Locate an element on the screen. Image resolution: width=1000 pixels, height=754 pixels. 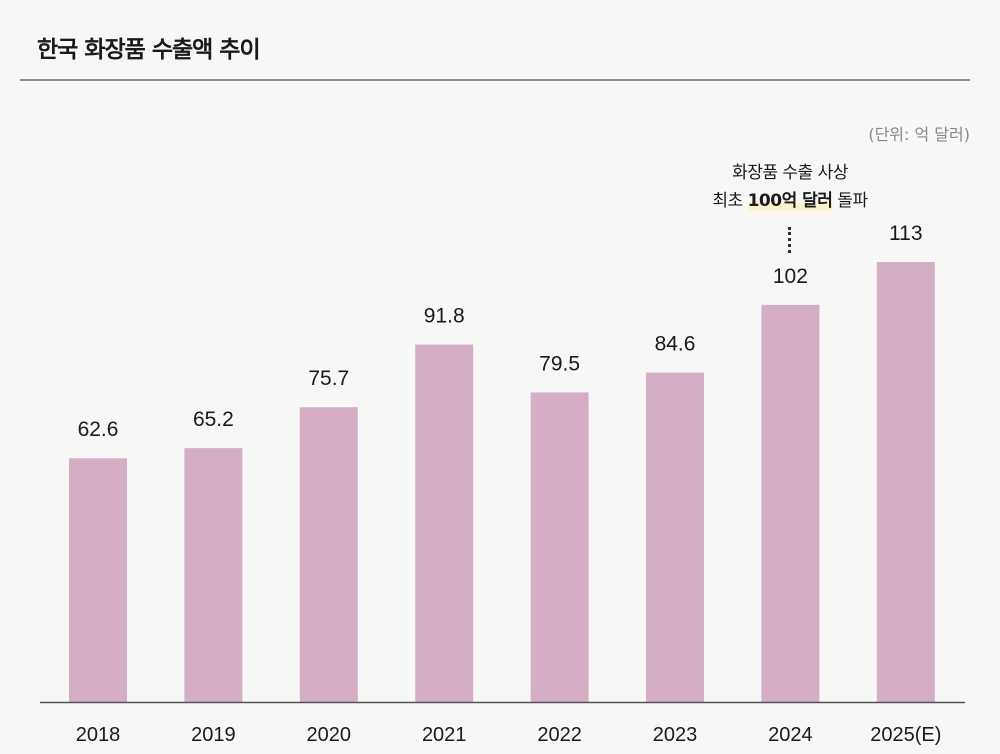
bar-2025(E) is located at coordinates (905, 482).